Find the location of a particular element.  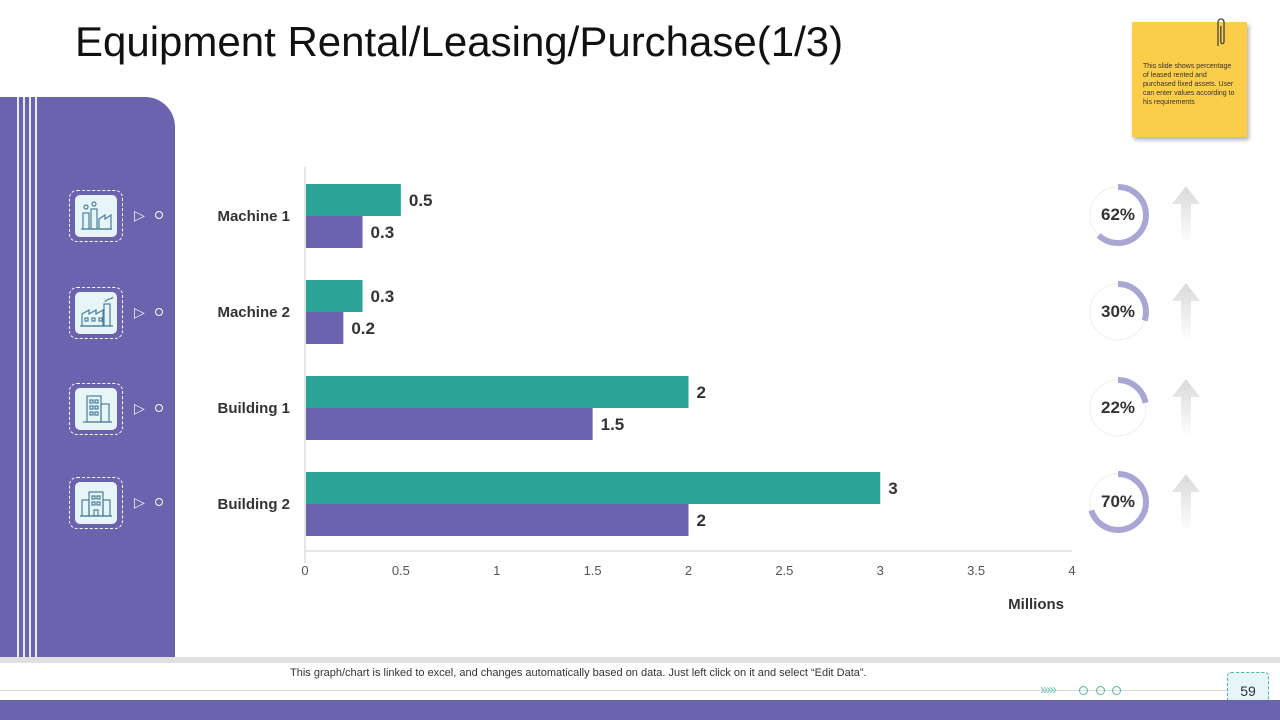

factory-icon is located at coordinates (96, 216).